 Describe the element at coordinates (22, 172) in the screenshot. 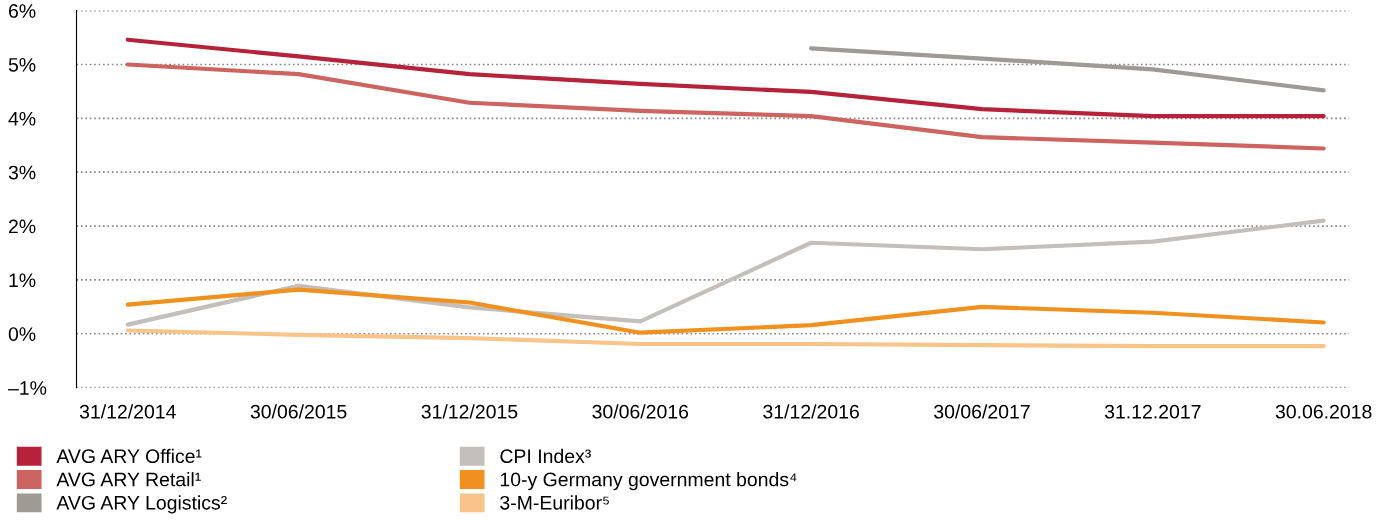

I see `y-tick-label: 3%` at that location.